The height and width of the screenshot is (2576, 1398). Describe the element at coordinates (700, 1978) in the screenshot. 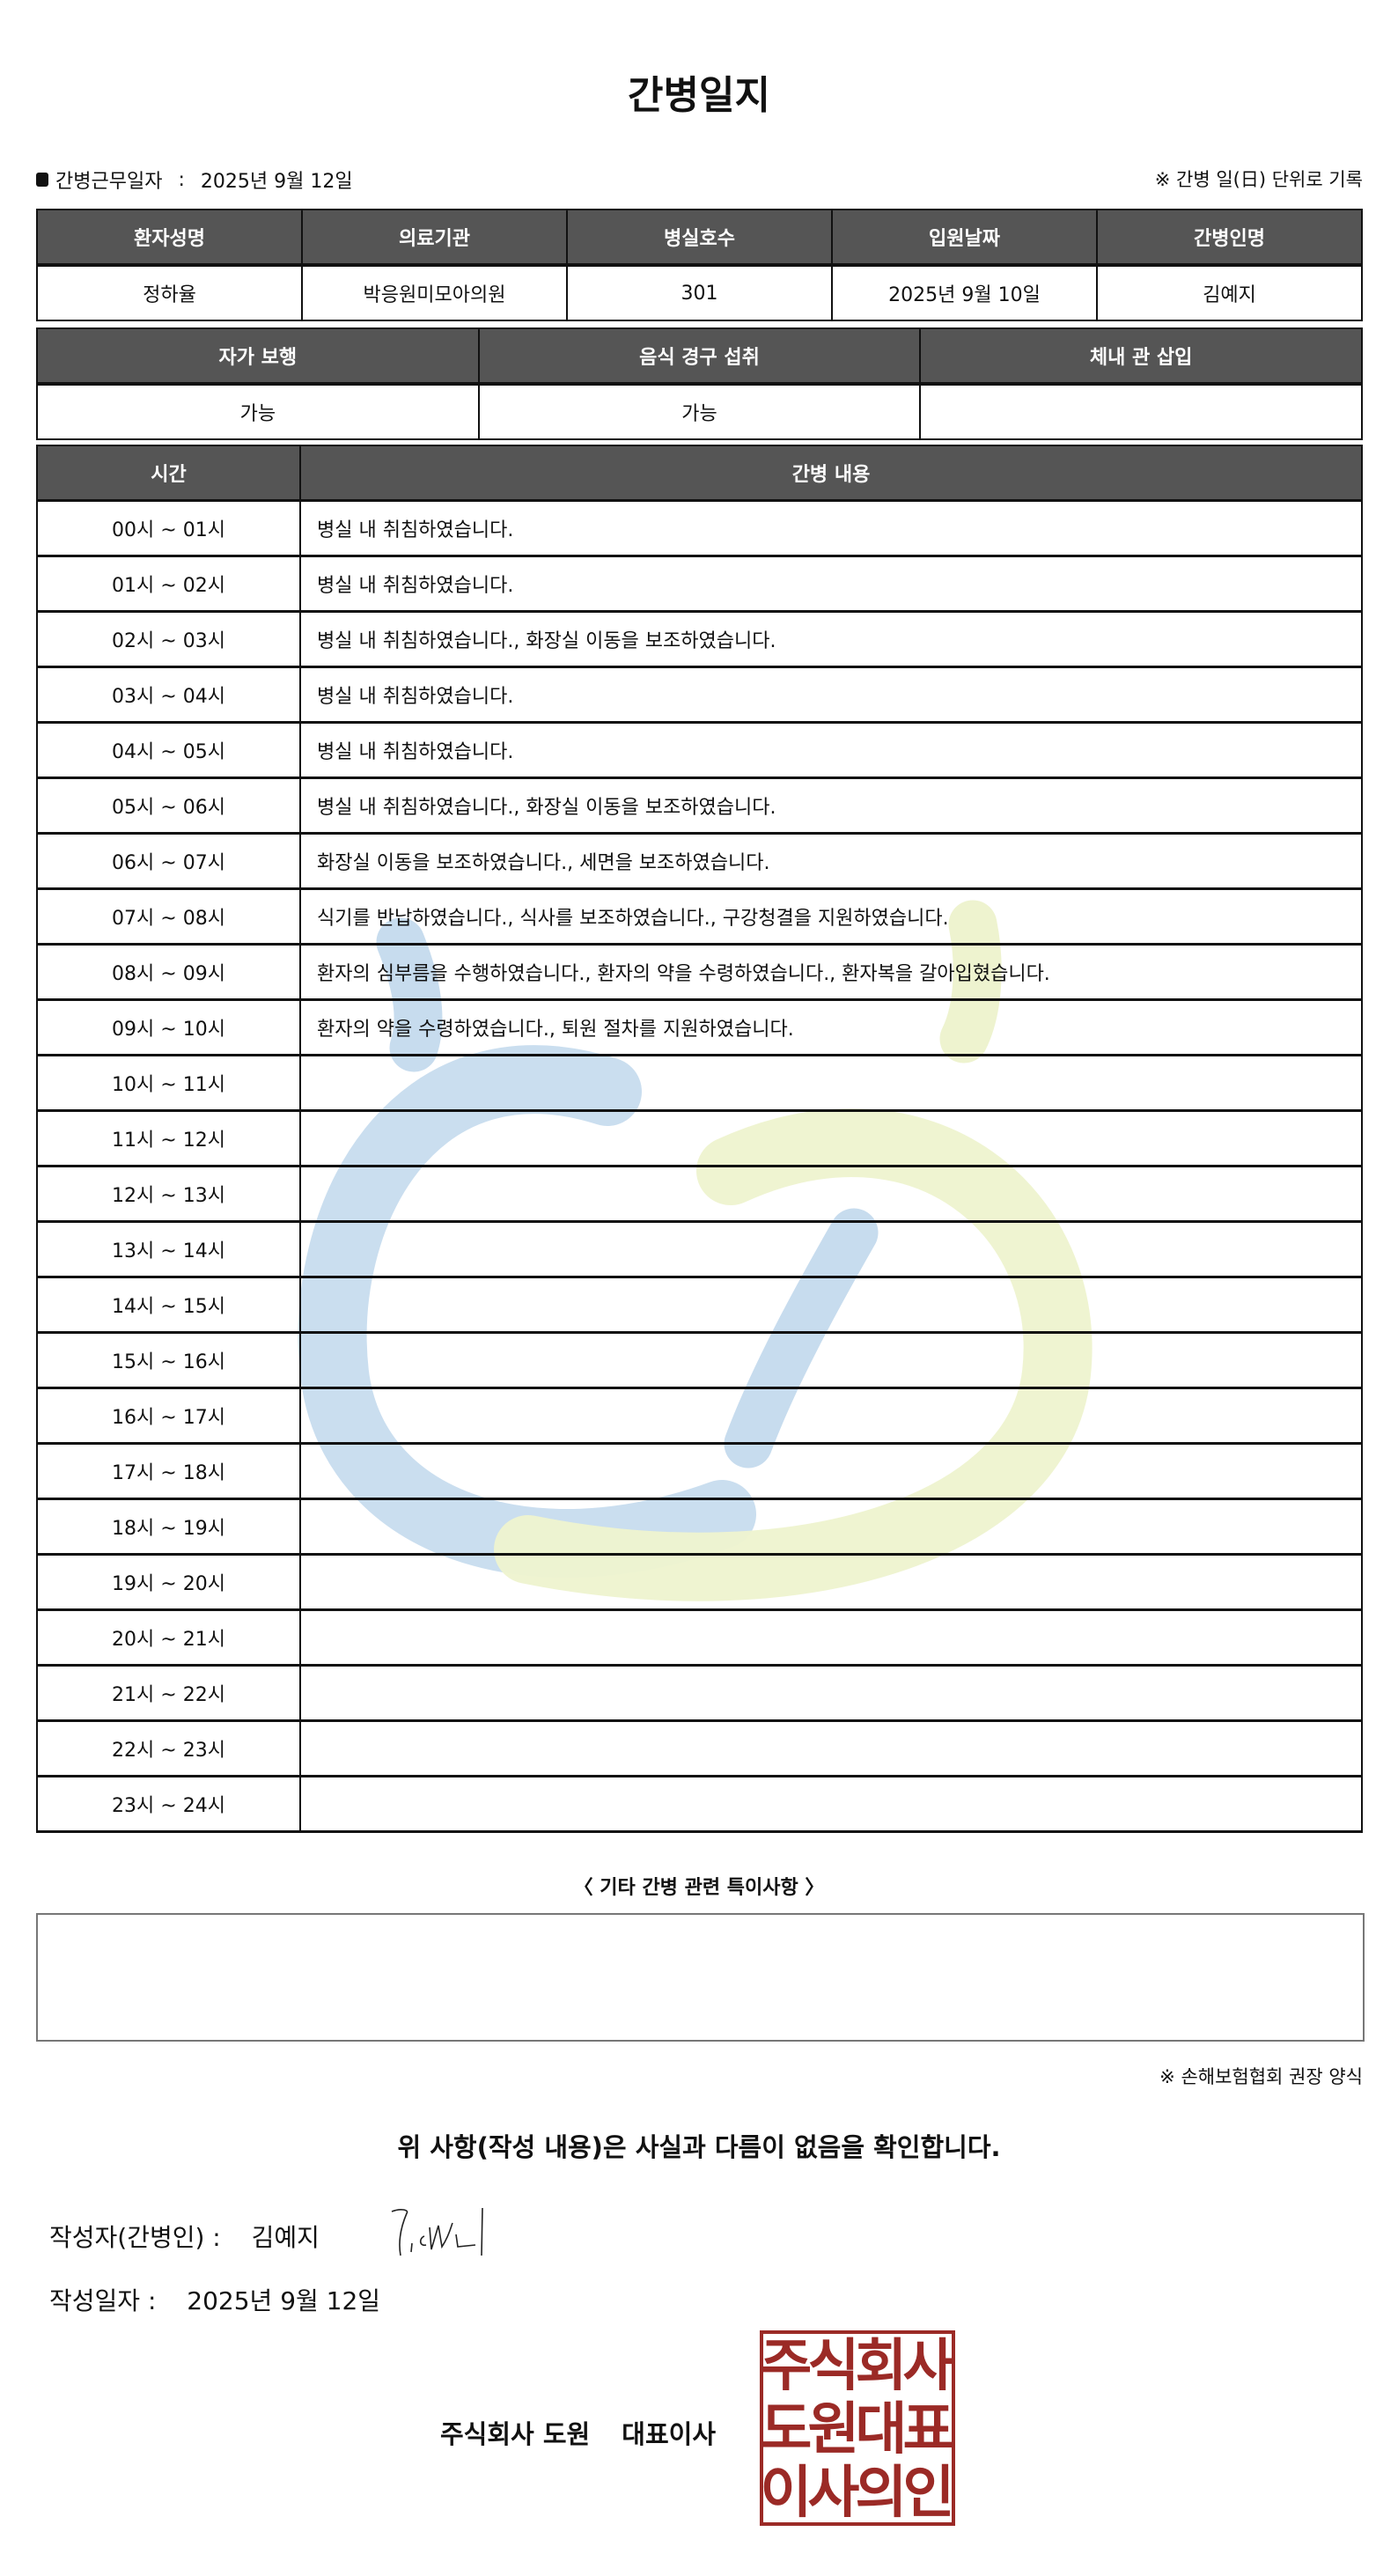

I see `notes-box` at that location.